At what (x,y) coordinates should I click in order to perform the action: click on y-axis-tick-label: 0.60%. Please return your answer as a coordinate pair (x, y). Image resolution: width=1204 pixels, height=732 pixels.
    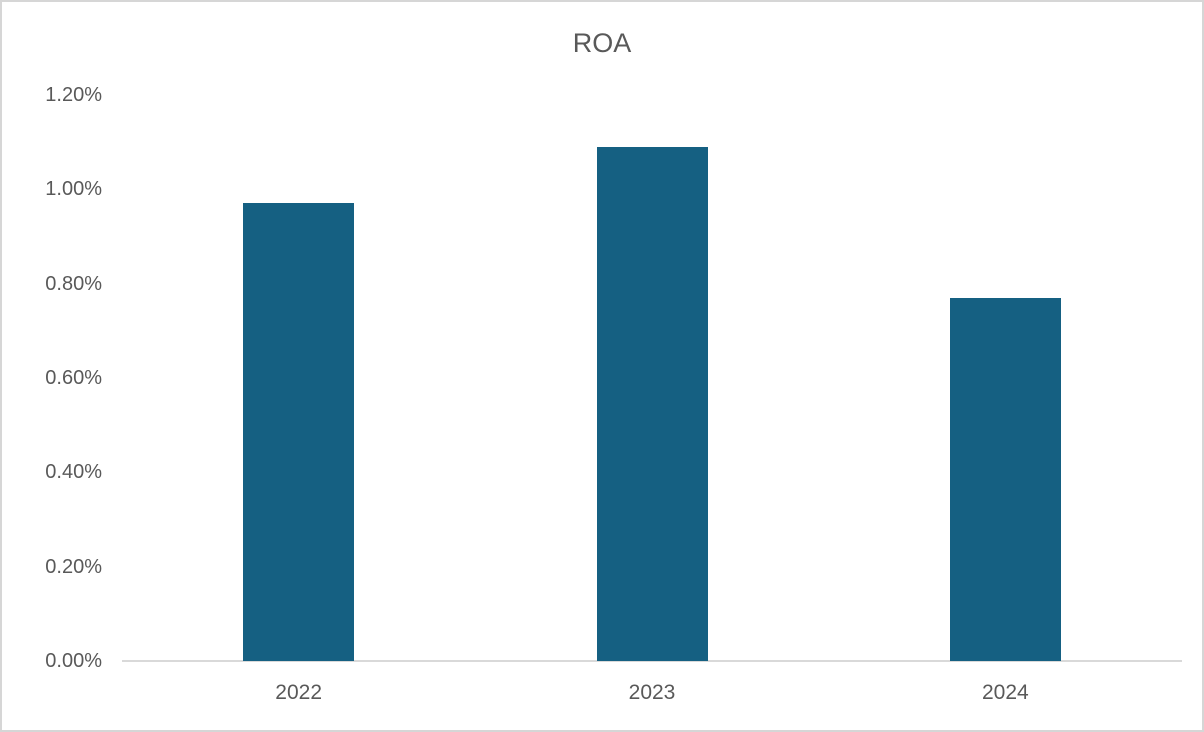
    Looking at the image, I should click on (73, 378).